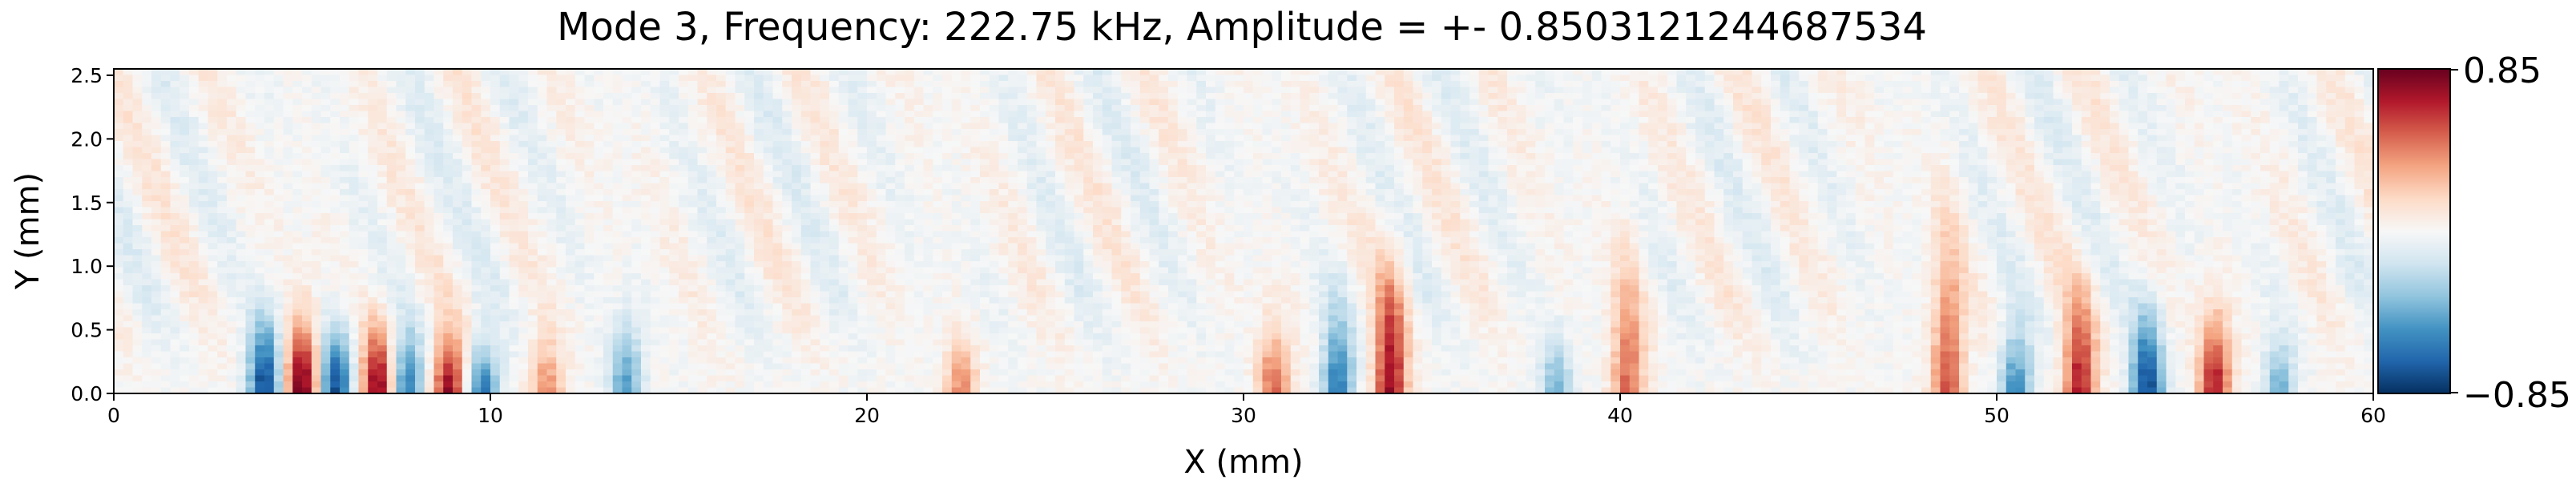 This screenshot has height=496, width=2576. I want to click on colorbar-label-max: 0.85, so click(2502, 70).